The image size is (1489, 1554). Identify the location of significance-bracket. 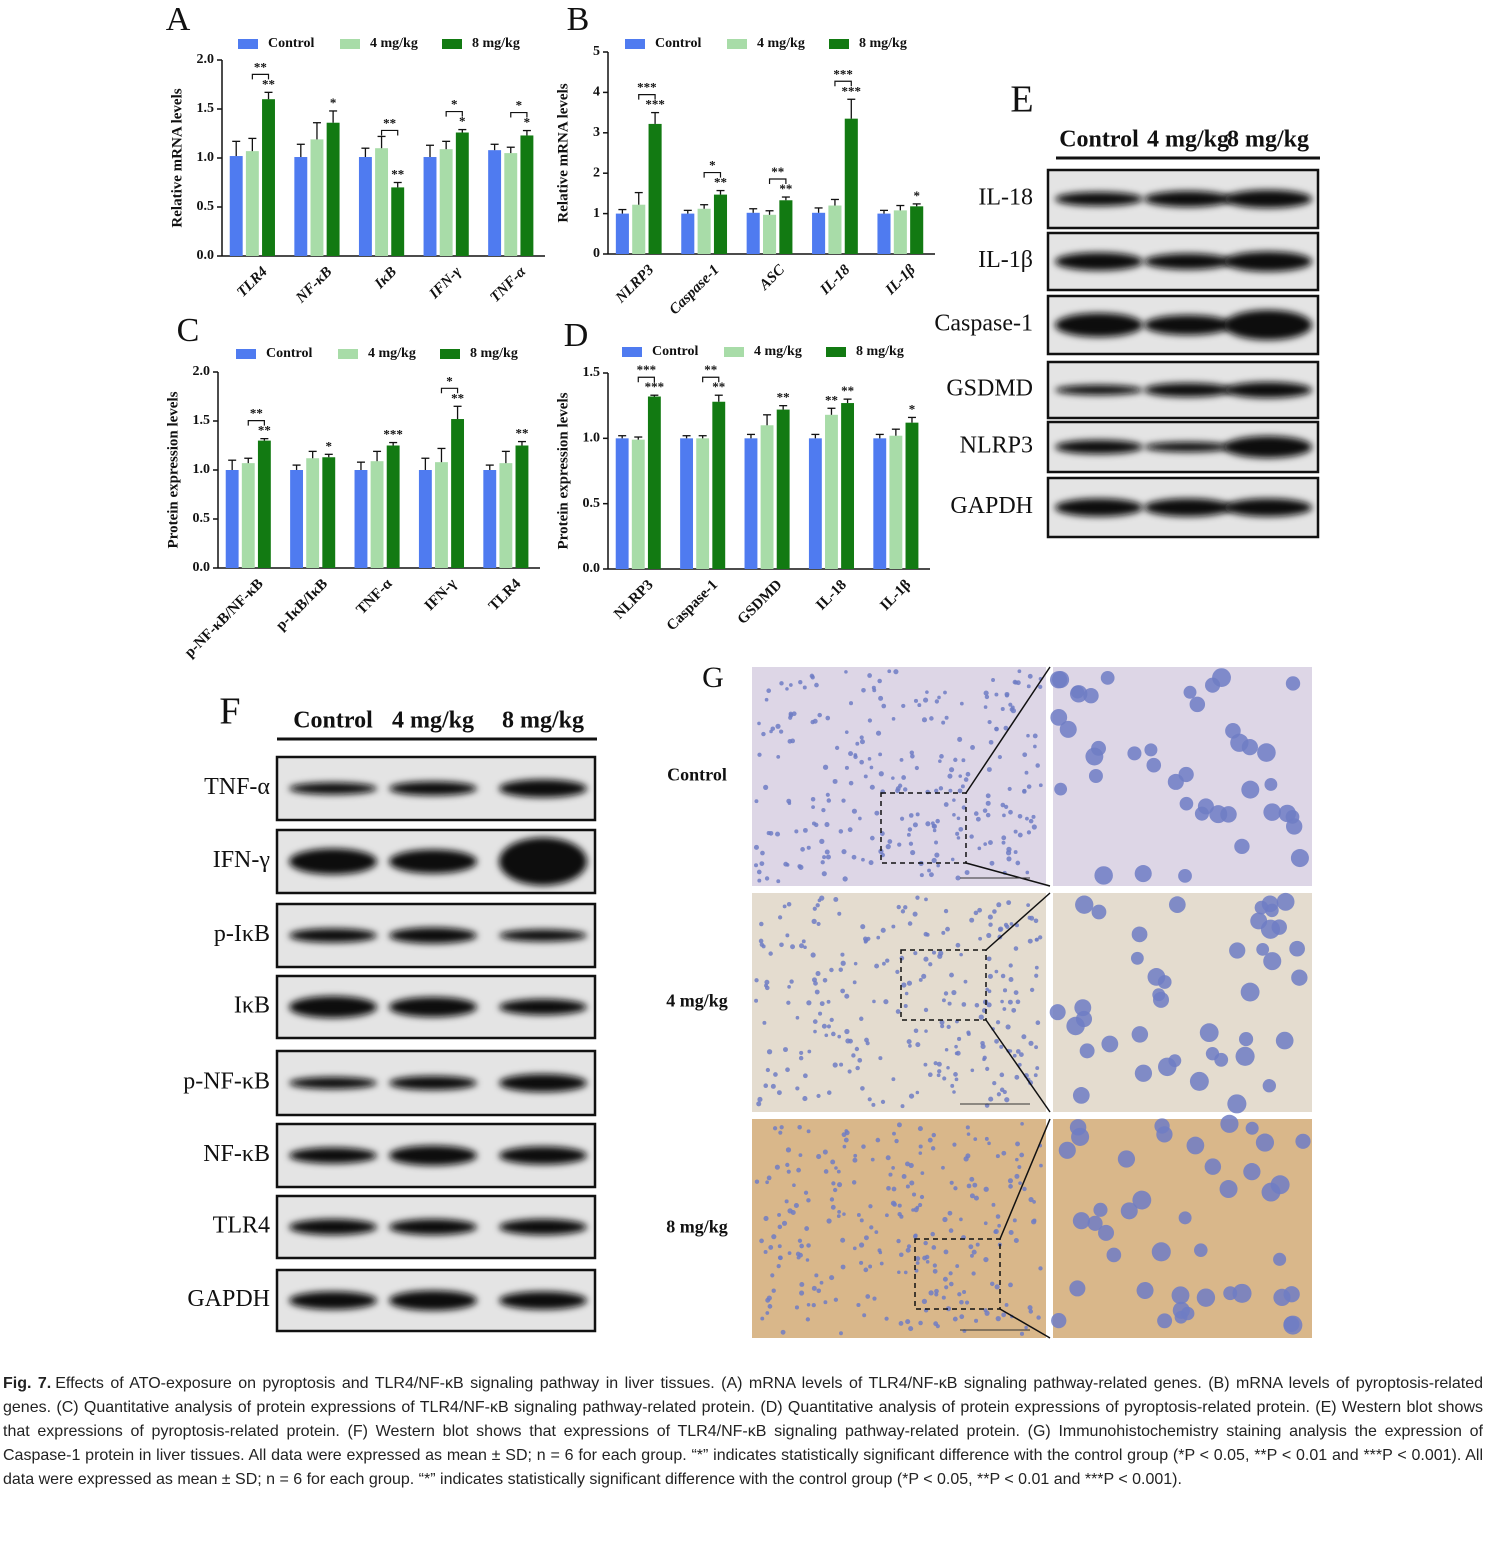
(777, 181).